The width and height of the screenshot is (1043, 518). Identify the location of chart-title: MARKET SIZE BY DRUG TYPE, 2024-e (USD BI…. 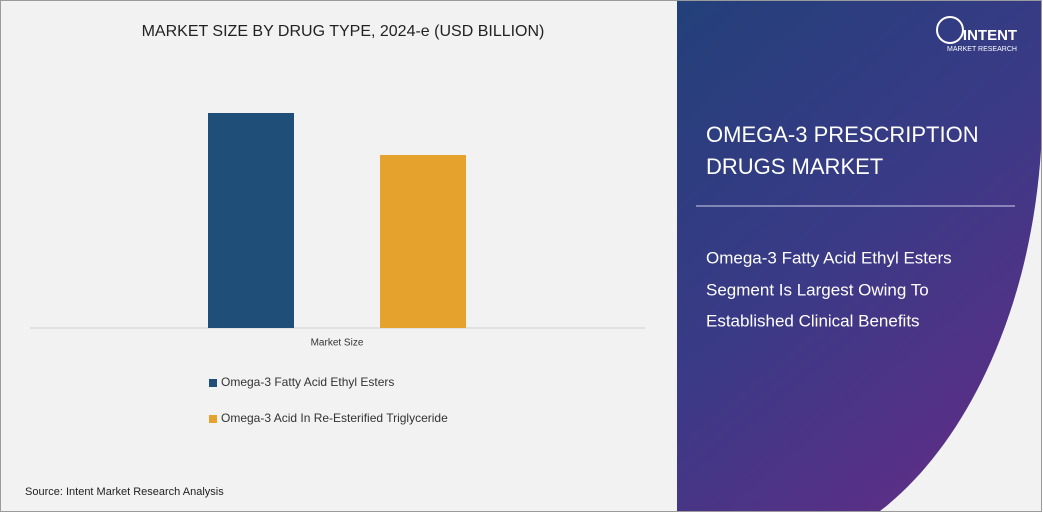
(343, 31).